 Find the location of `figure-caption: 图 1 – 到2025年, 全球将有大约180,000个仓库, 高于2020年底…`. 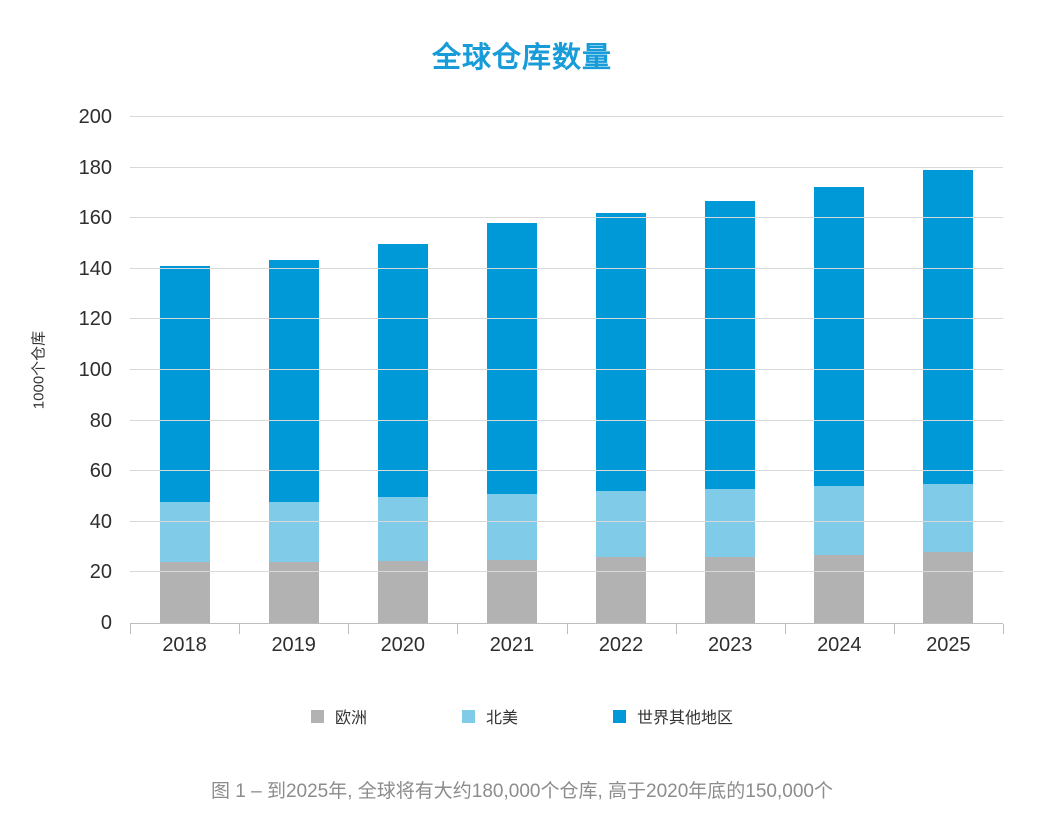

figure-caption: 图 1 – 到2025年, 全球将有大约180,000个仓库, 高于2020年底… is located at coordinates (522, 791).